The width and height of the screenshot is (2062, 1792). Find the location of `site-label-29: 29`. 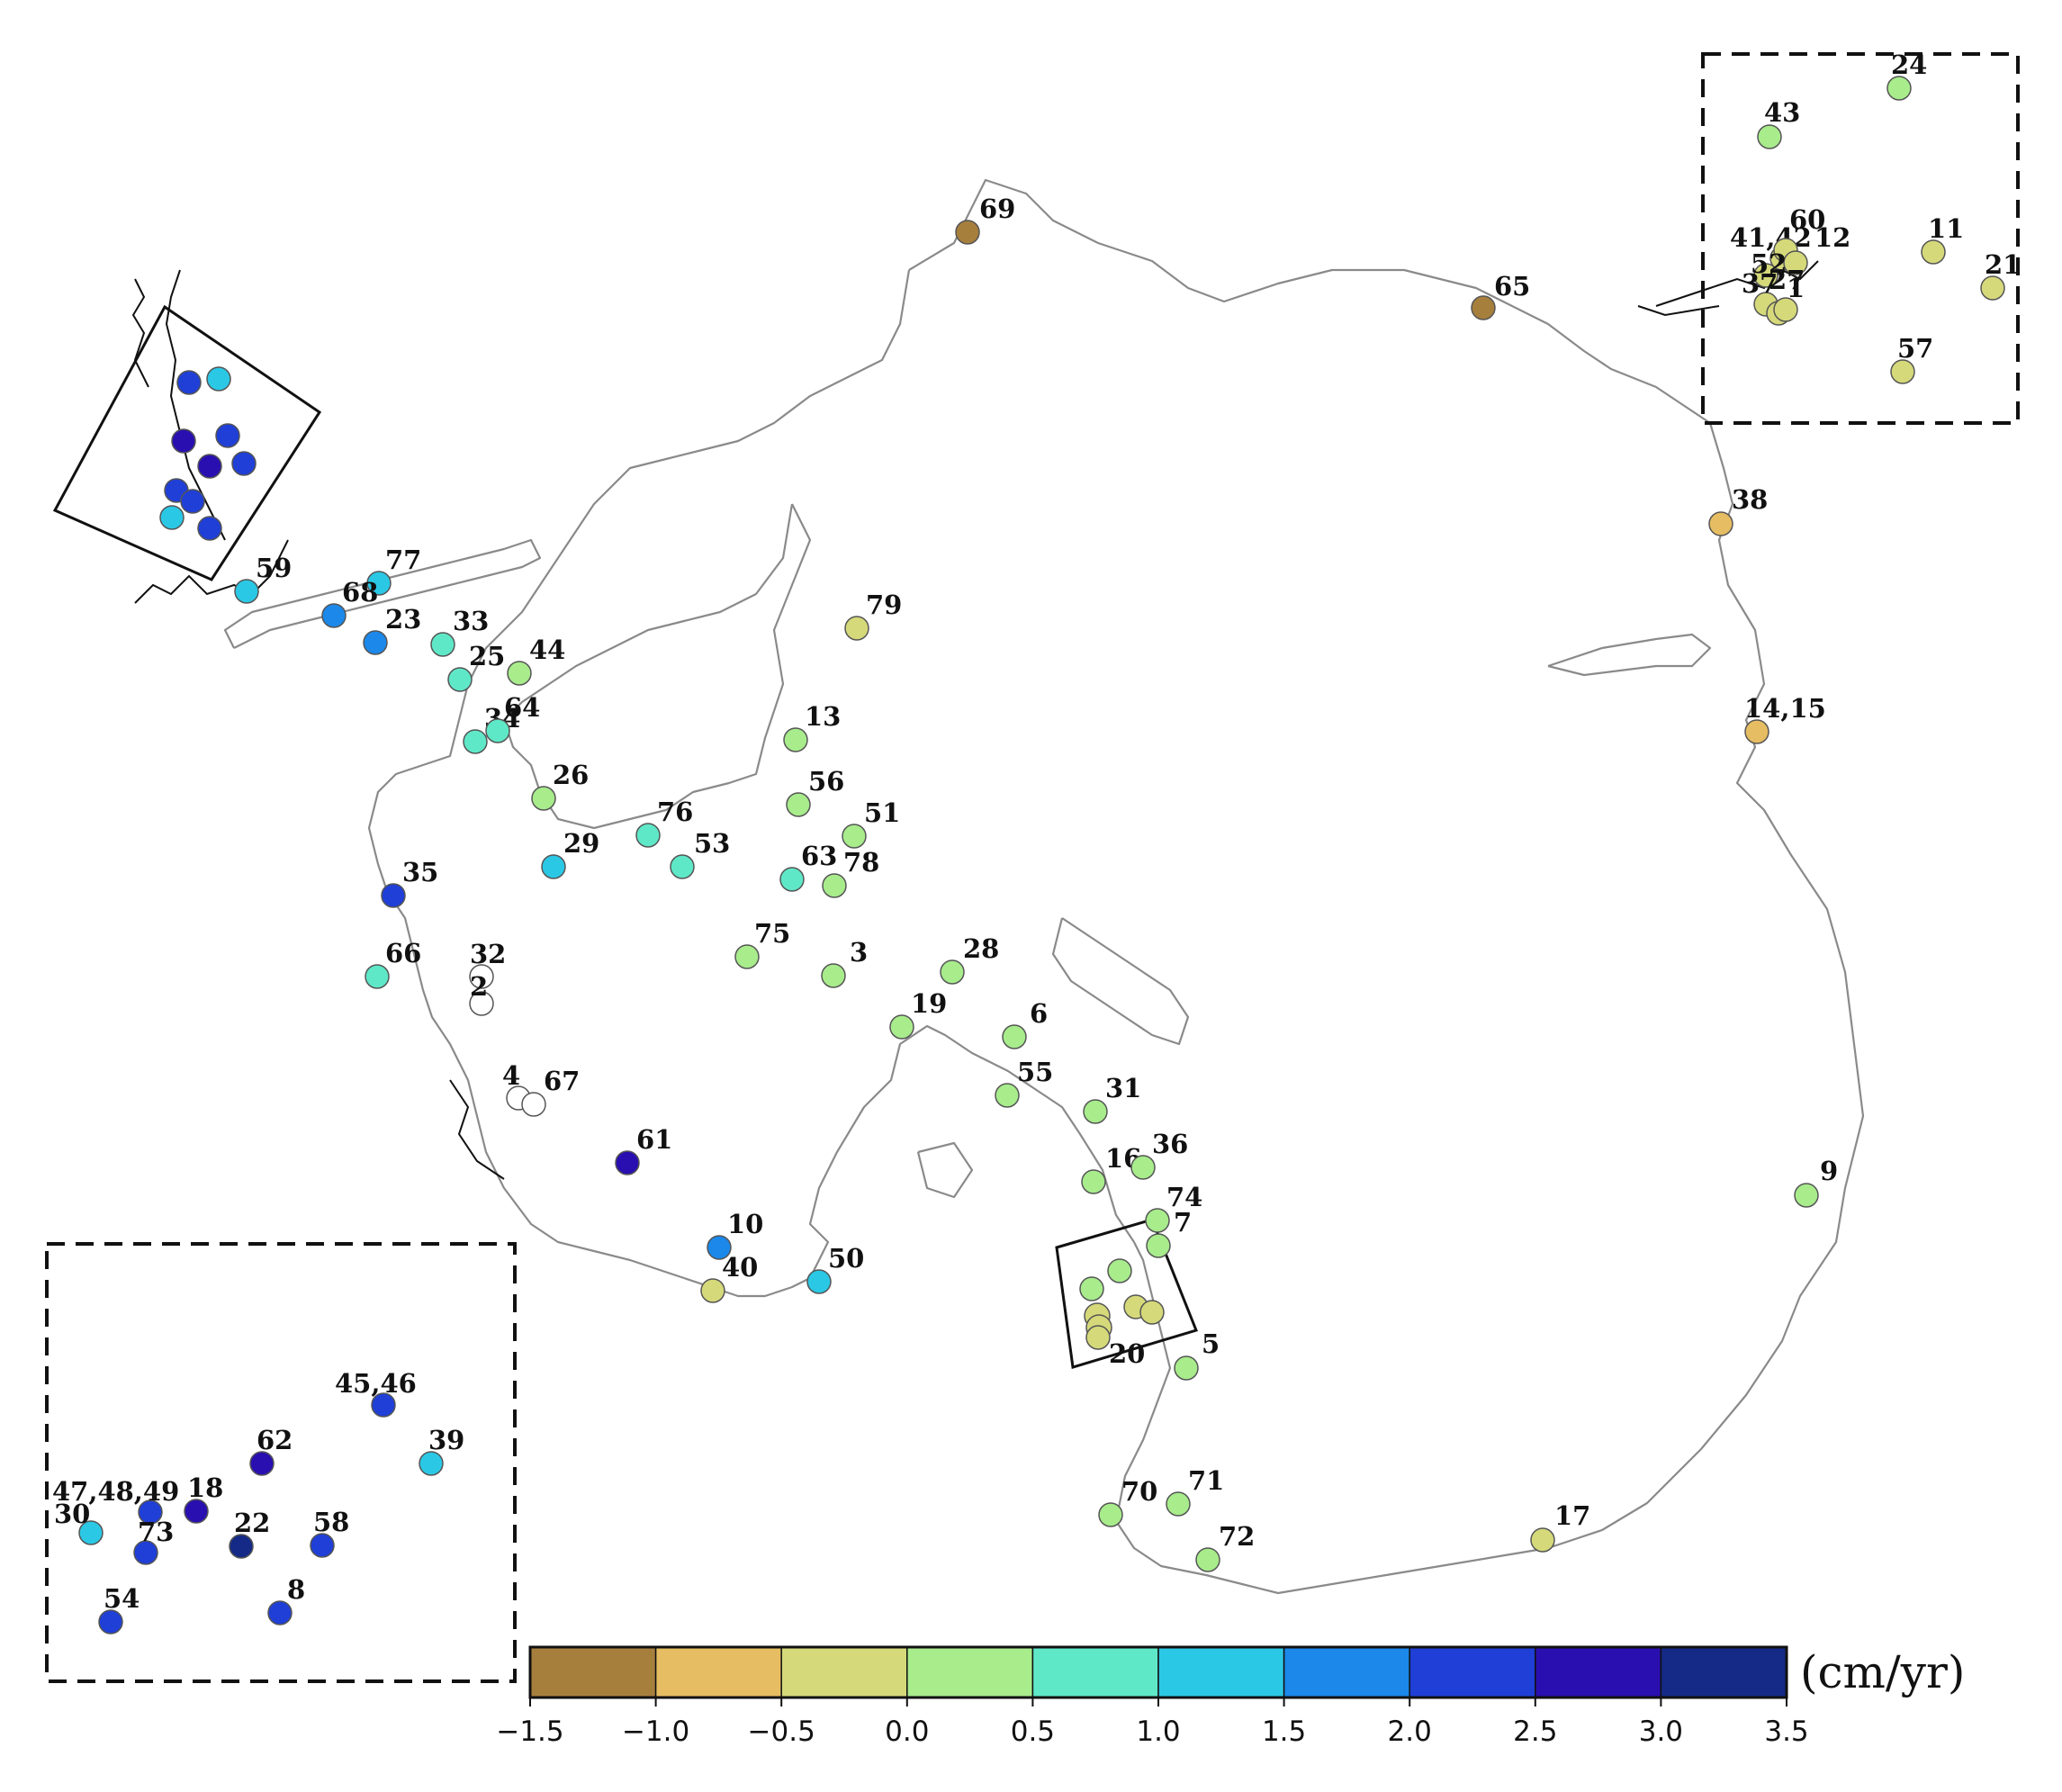

site-label-29: 29 is located at coordinates (581, 843).